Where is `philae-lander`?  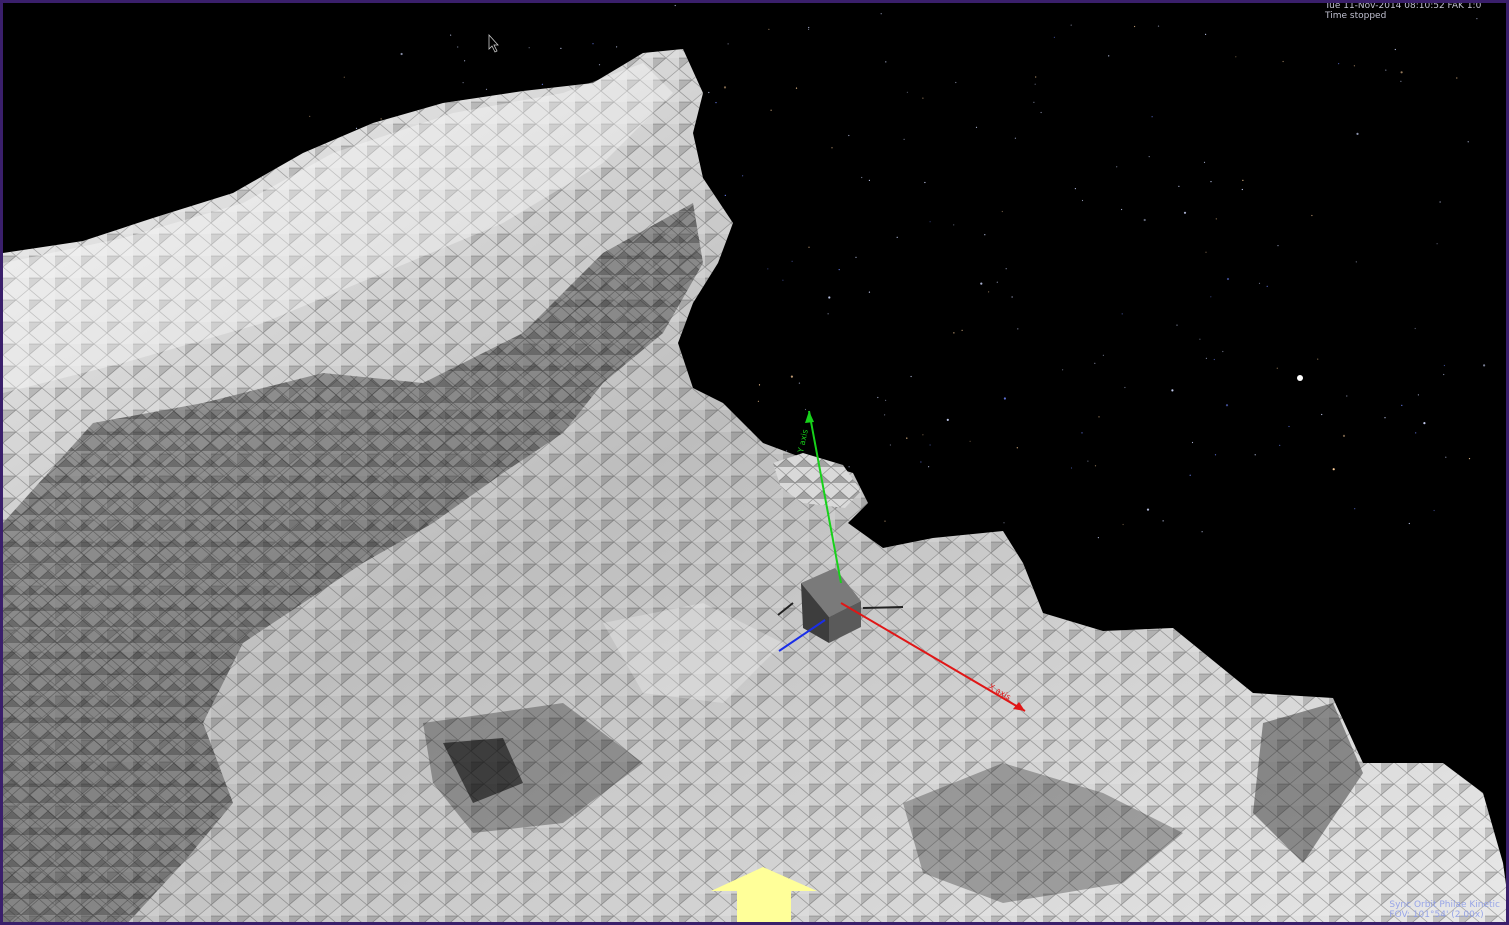
philae-lander is located at coordinates (840, 605).